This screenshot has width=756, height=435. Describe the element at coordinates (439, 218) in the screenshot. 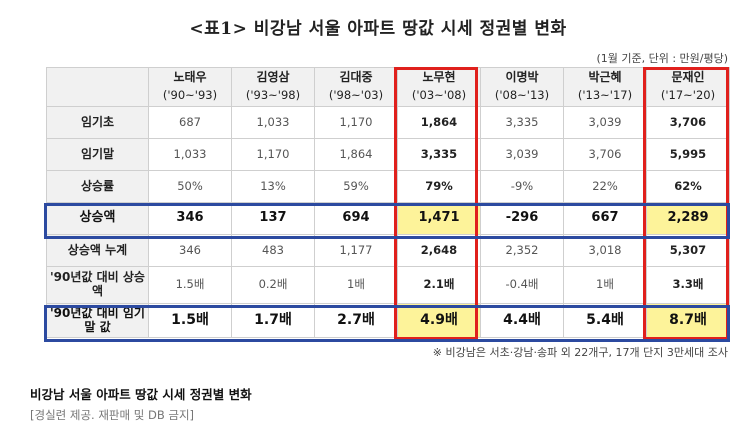

I see `highlighted-cell: 1,471` at that location.